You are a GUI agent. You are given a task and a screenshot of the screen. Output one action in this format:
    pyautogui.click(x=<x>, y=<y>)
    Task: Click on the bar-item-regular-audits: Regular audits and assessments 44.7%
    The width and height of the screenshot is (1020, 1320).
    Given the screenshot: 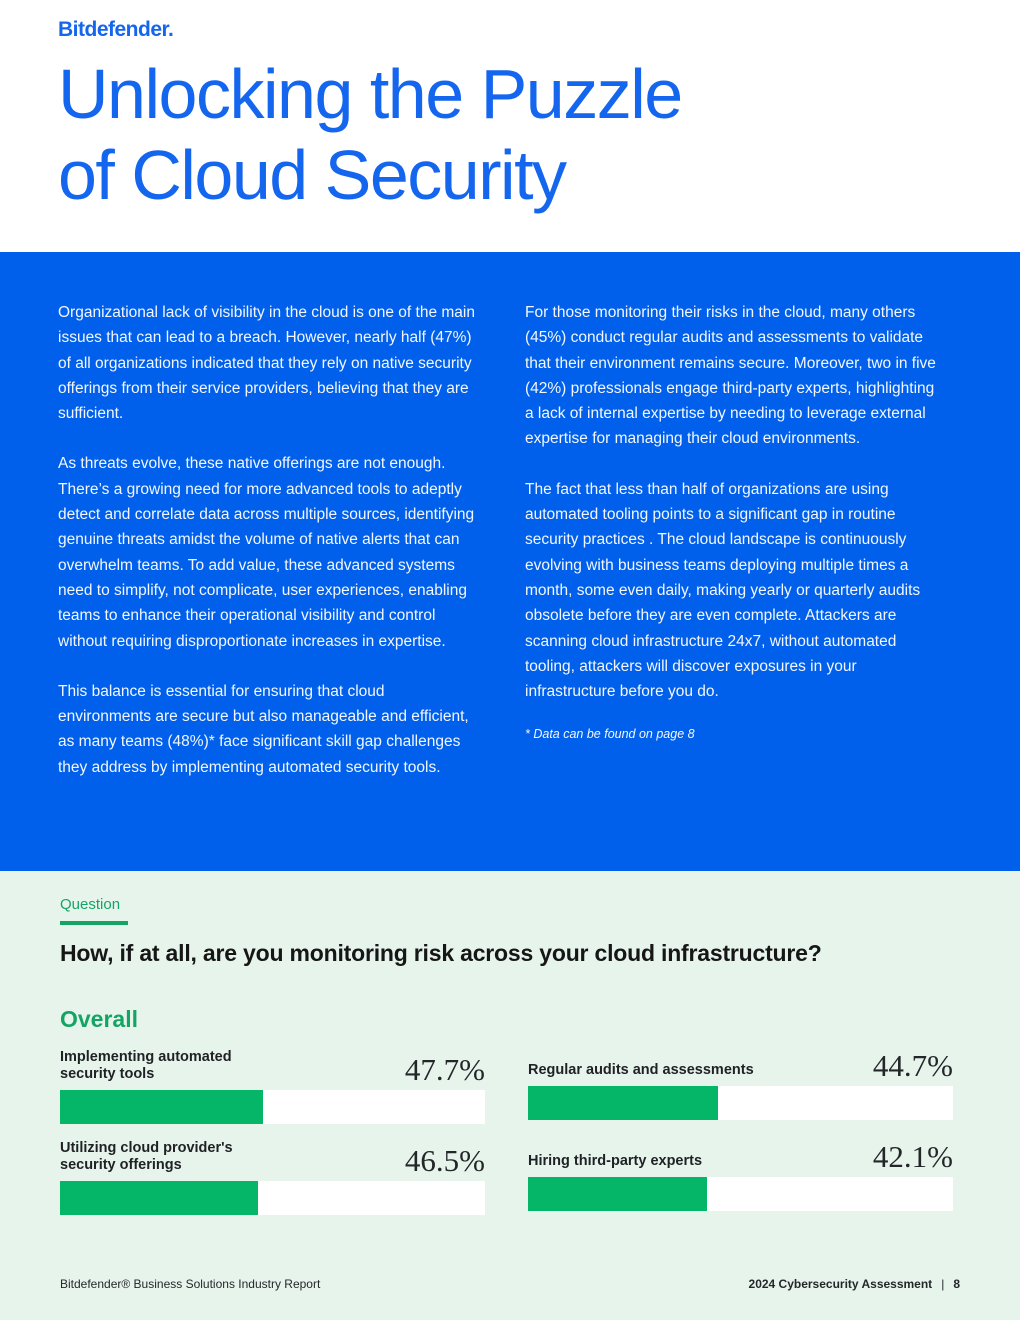 What is the action you would take?
    pyautogui.click(x=740, y=1086)
    